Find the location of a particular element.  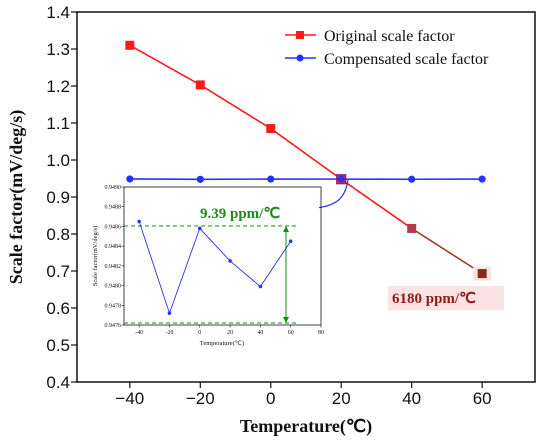

inset-series-line is located at coordinates (215, 268).